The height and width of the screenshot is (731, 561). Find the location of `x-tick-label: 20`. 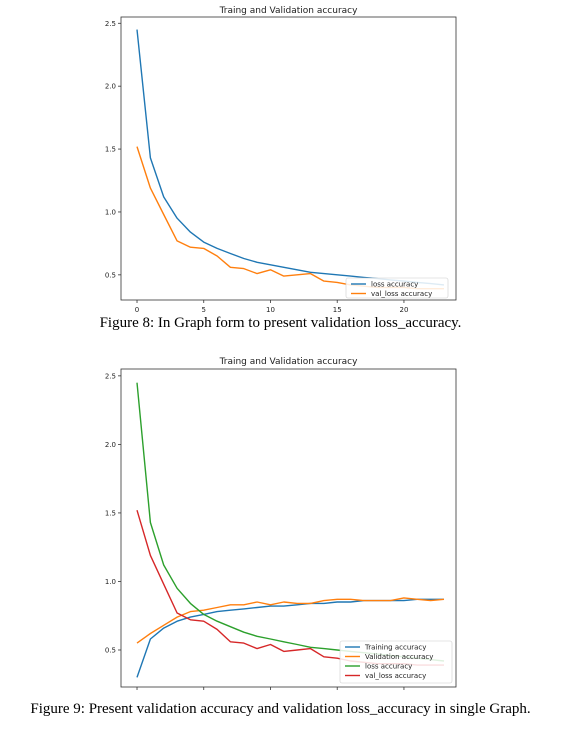

x-tick-label: 20 is located at coordinates (403, 310).